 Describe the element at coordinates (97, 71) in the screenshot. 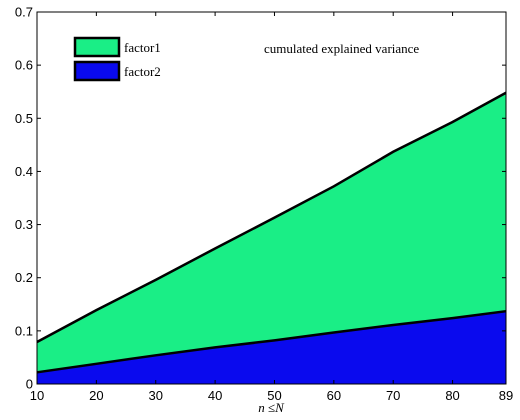

I see `legend-swatch-factor2` at that location.